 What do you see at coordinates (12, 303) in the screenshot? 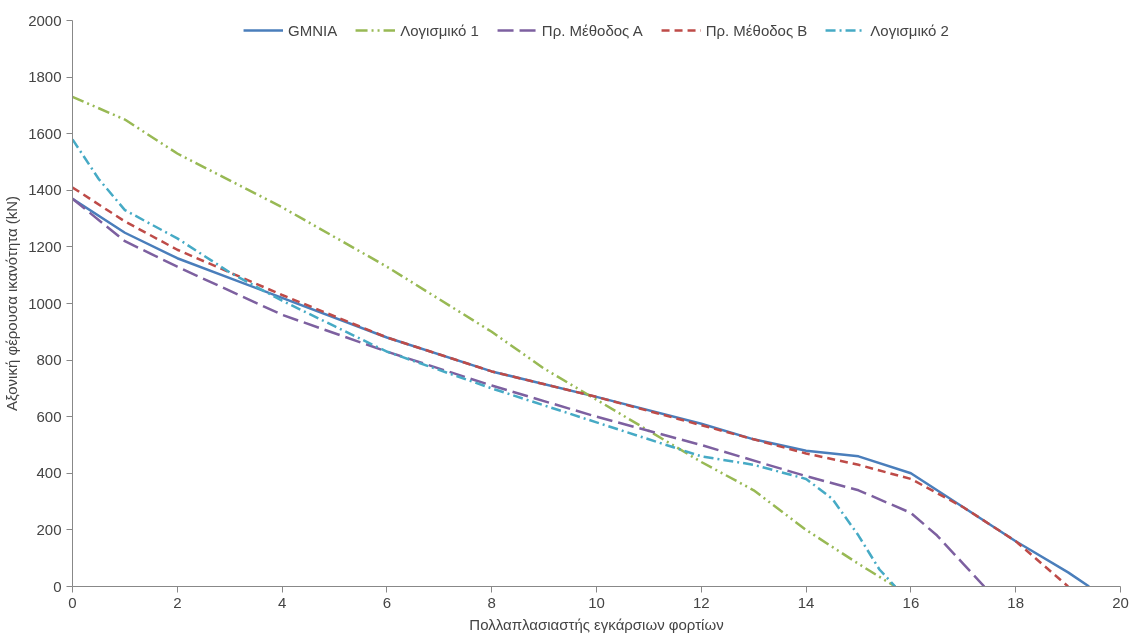
I see `y-axis-title: Αξονική φέρουσα ικανότητα (kN)` at bounding box center [12, 303].